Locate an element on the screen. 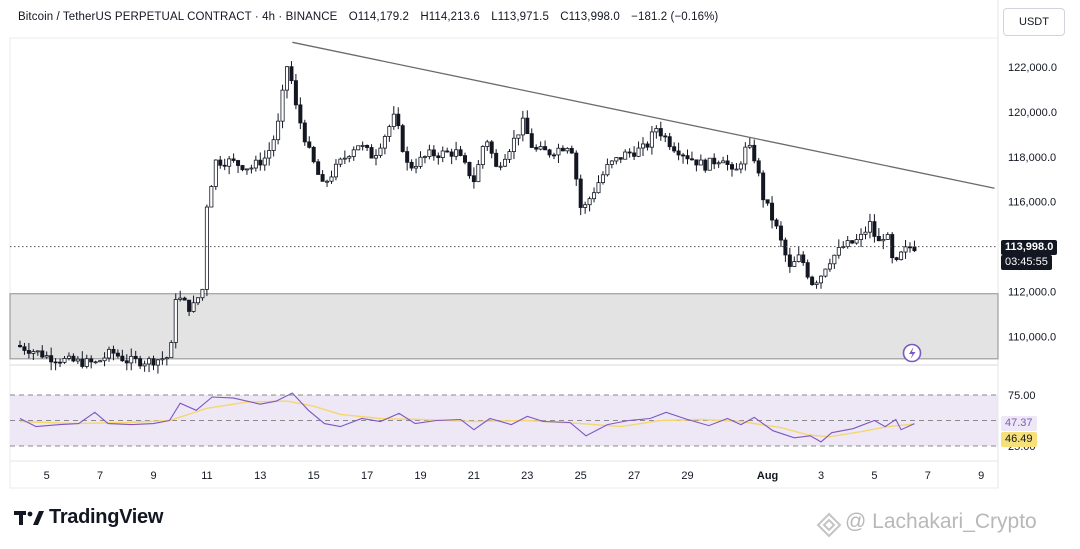 Image resolution: width=1080 pixels, height=549 pixels. rsi-value-tag: 47.37 is located at coordinates (1019, 423).